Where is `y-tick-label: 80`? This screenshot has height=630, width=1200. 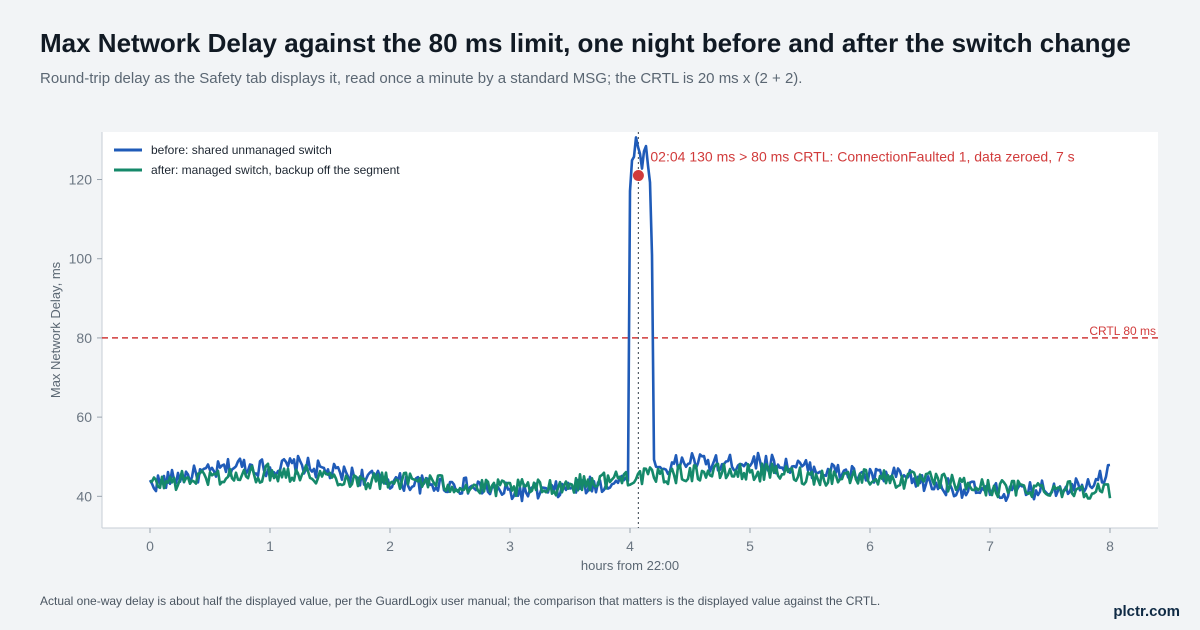 y-tick-label: 80 is located at coordinates (84, 338).